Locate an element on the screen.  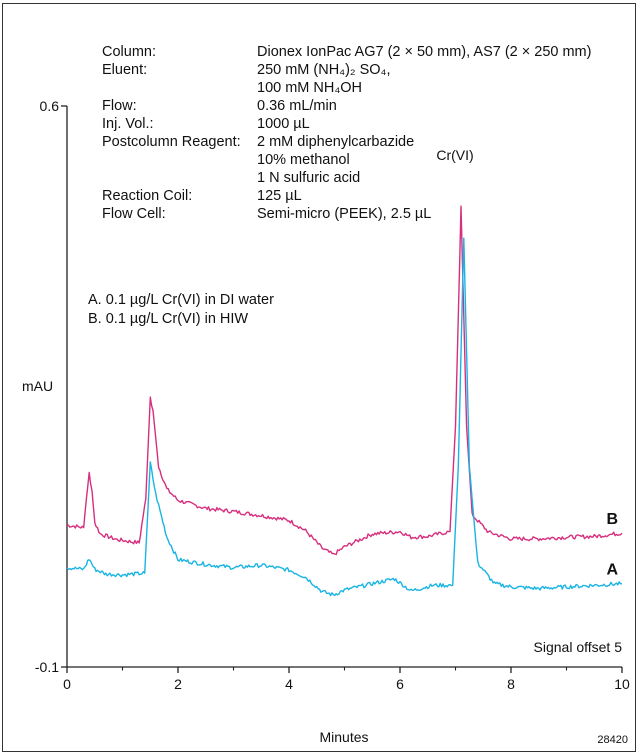
x-tick-label: 10 is located at coordinates (622, 684).